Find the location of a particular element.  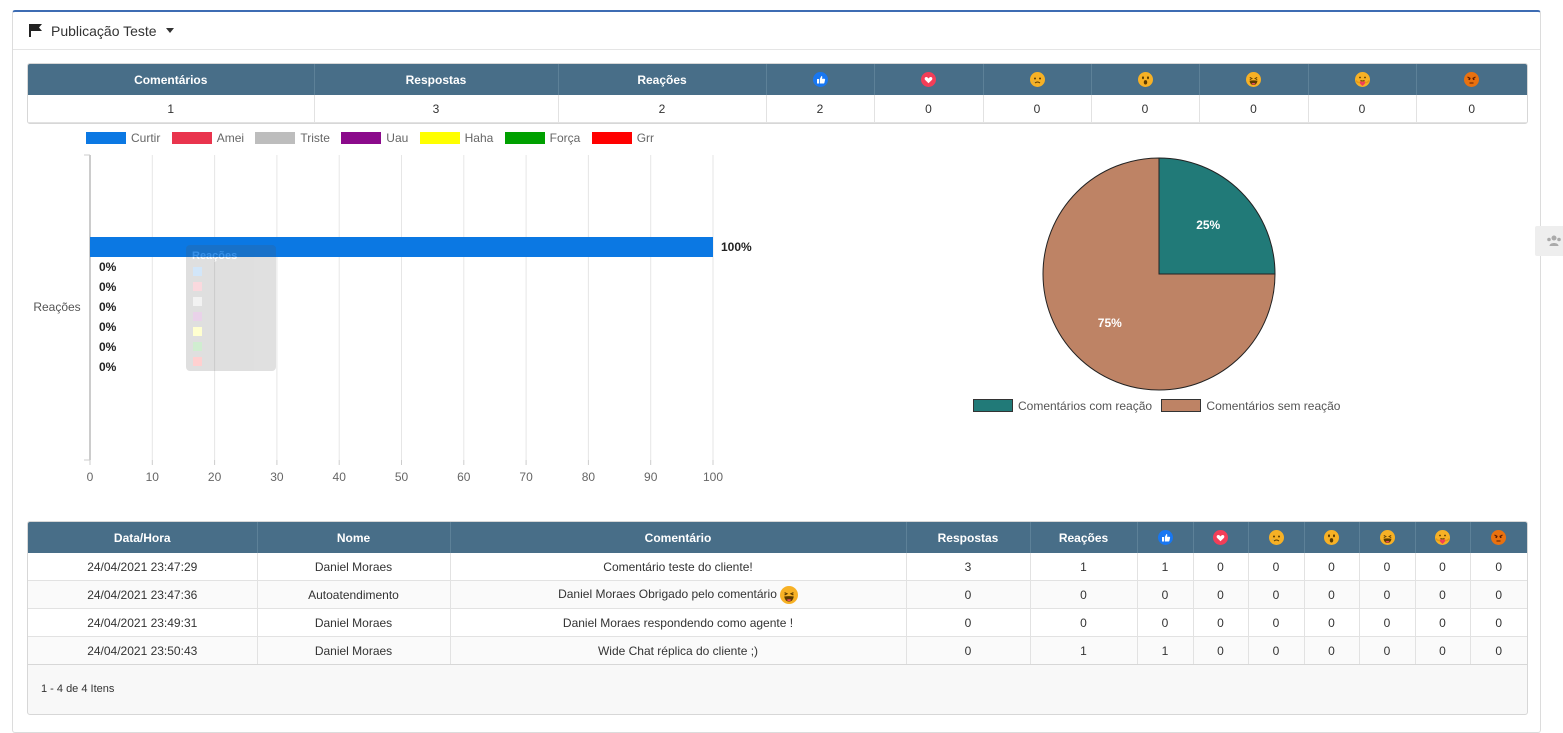

summary-col-respostas: Respostas is located at coordinates (436, 79).